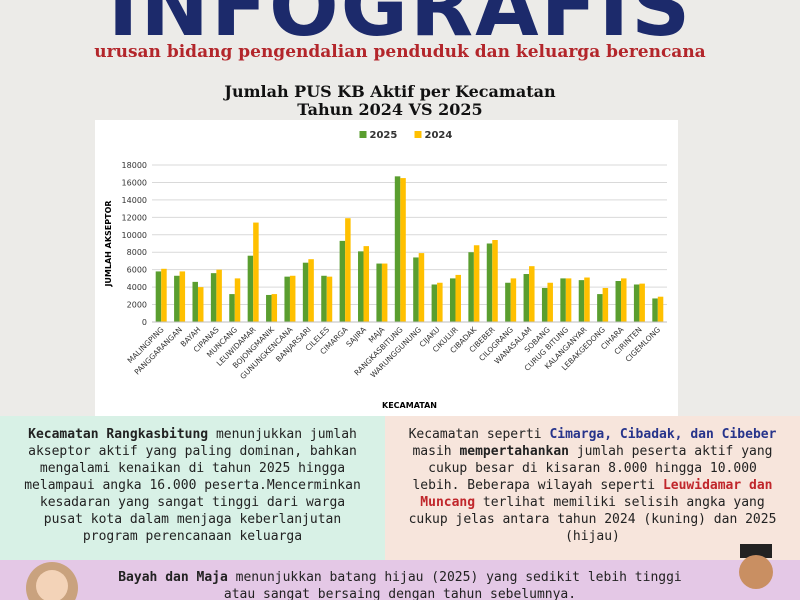 The width and height of the screenshot is (800, 600). I want to click on y-tick-label: 14000, so click(134, 200).